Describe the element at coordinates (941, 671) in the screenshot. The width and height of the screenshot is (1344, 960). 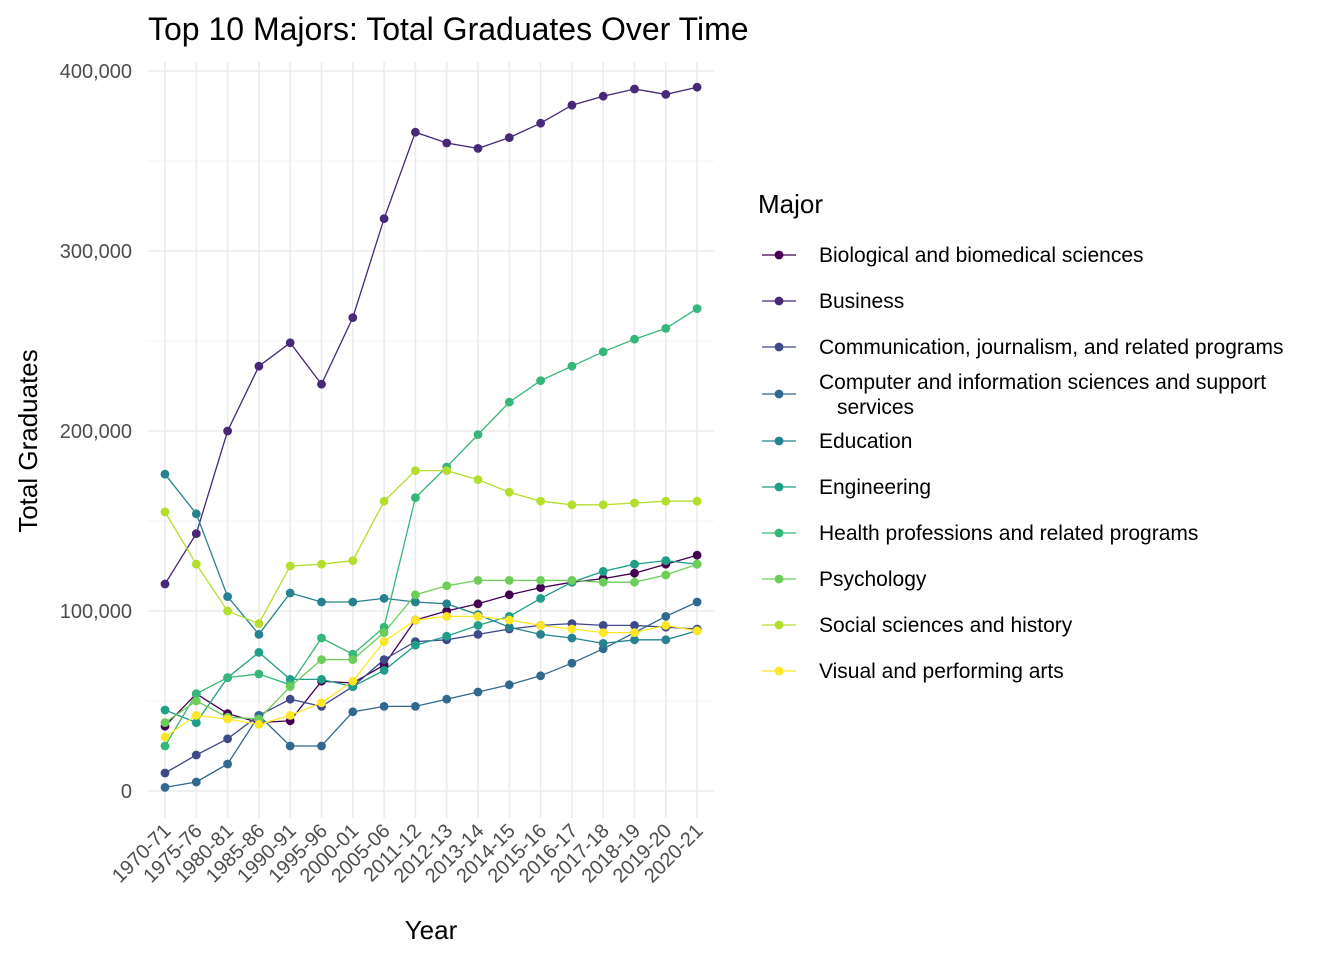
I see `legend-label: Visual and performing arts` at that location.